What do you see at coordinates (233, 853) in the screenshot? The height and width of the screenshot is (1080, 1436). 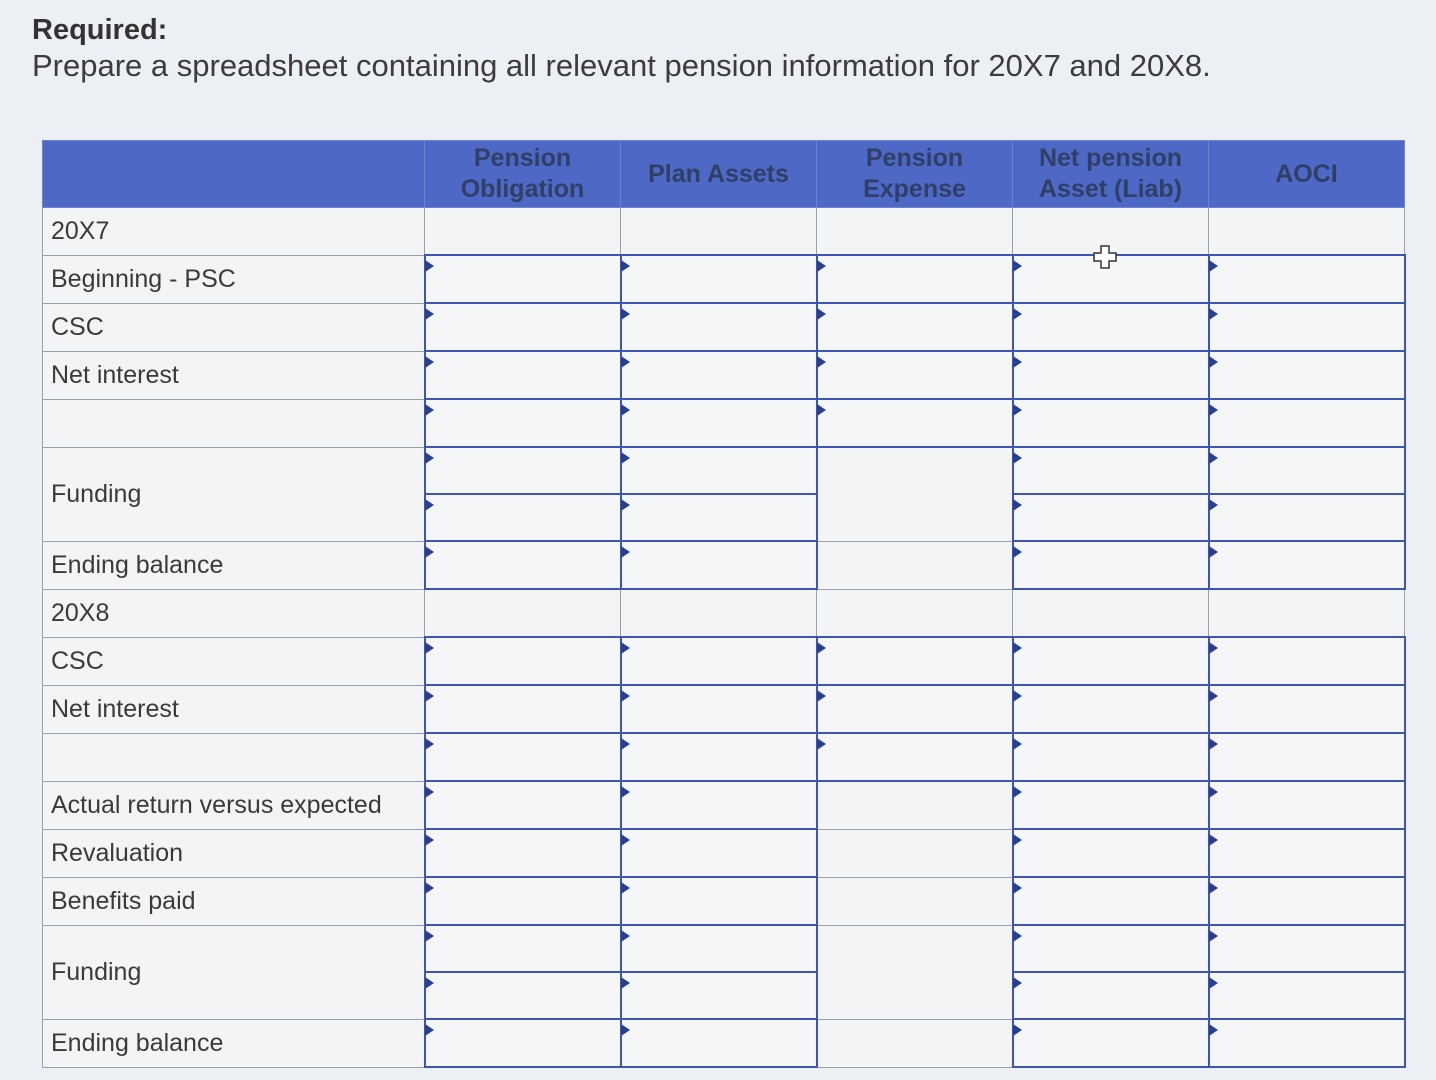 I see `row-label-revaluation: Revaluation` at bounding box center [233, 853].